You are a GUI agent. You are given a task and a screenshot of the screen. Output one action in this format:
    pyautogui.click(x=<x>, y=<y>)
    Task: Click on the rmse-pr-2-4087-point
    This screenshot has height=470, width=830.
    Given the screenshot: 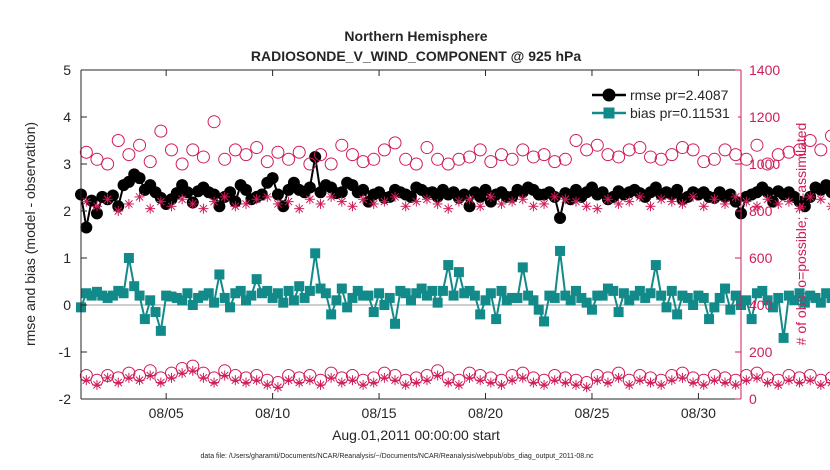 What is the action you would take?
    pyautogui.click(x=485, y=189)
    